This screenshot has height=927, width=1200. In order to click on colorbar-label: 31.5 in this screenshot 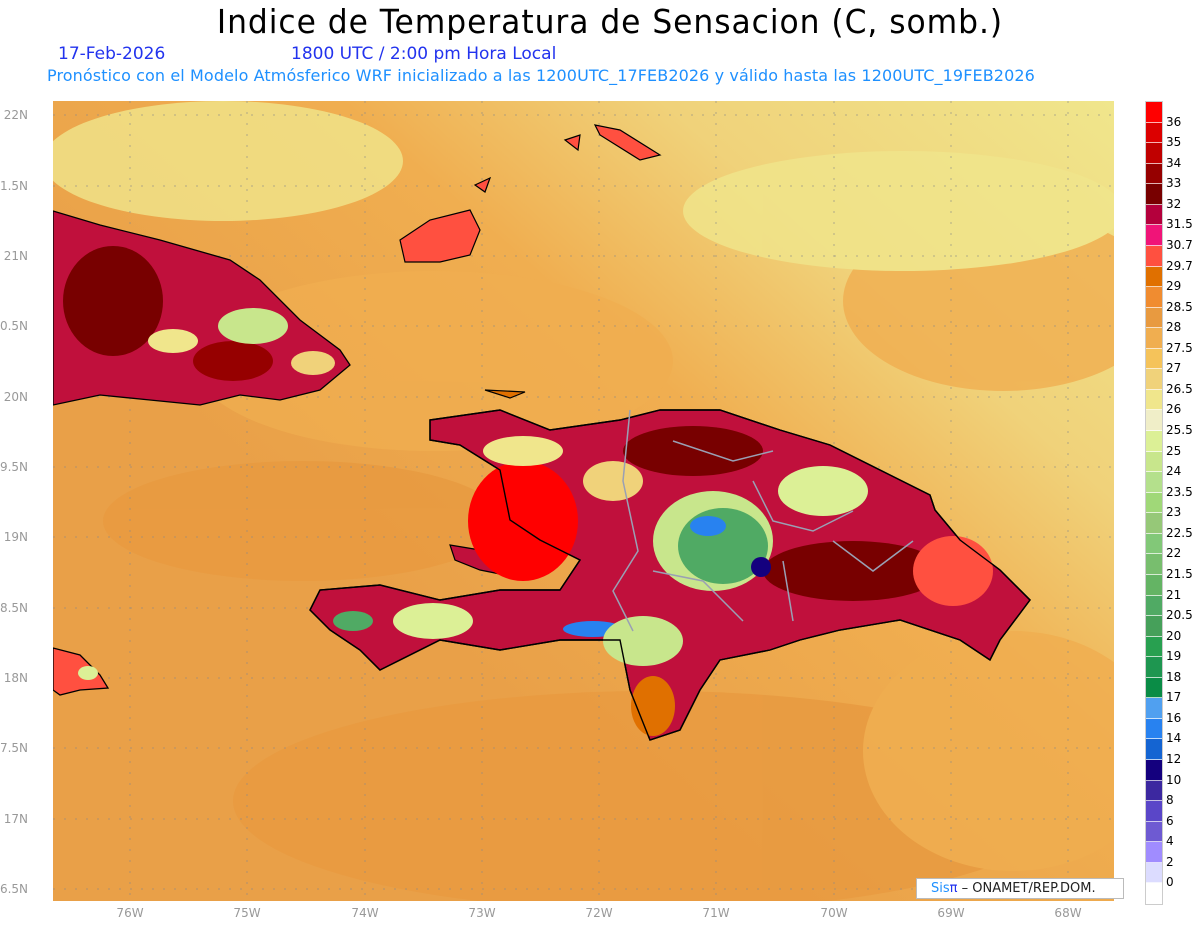, I will do `click(1179, 224)`.